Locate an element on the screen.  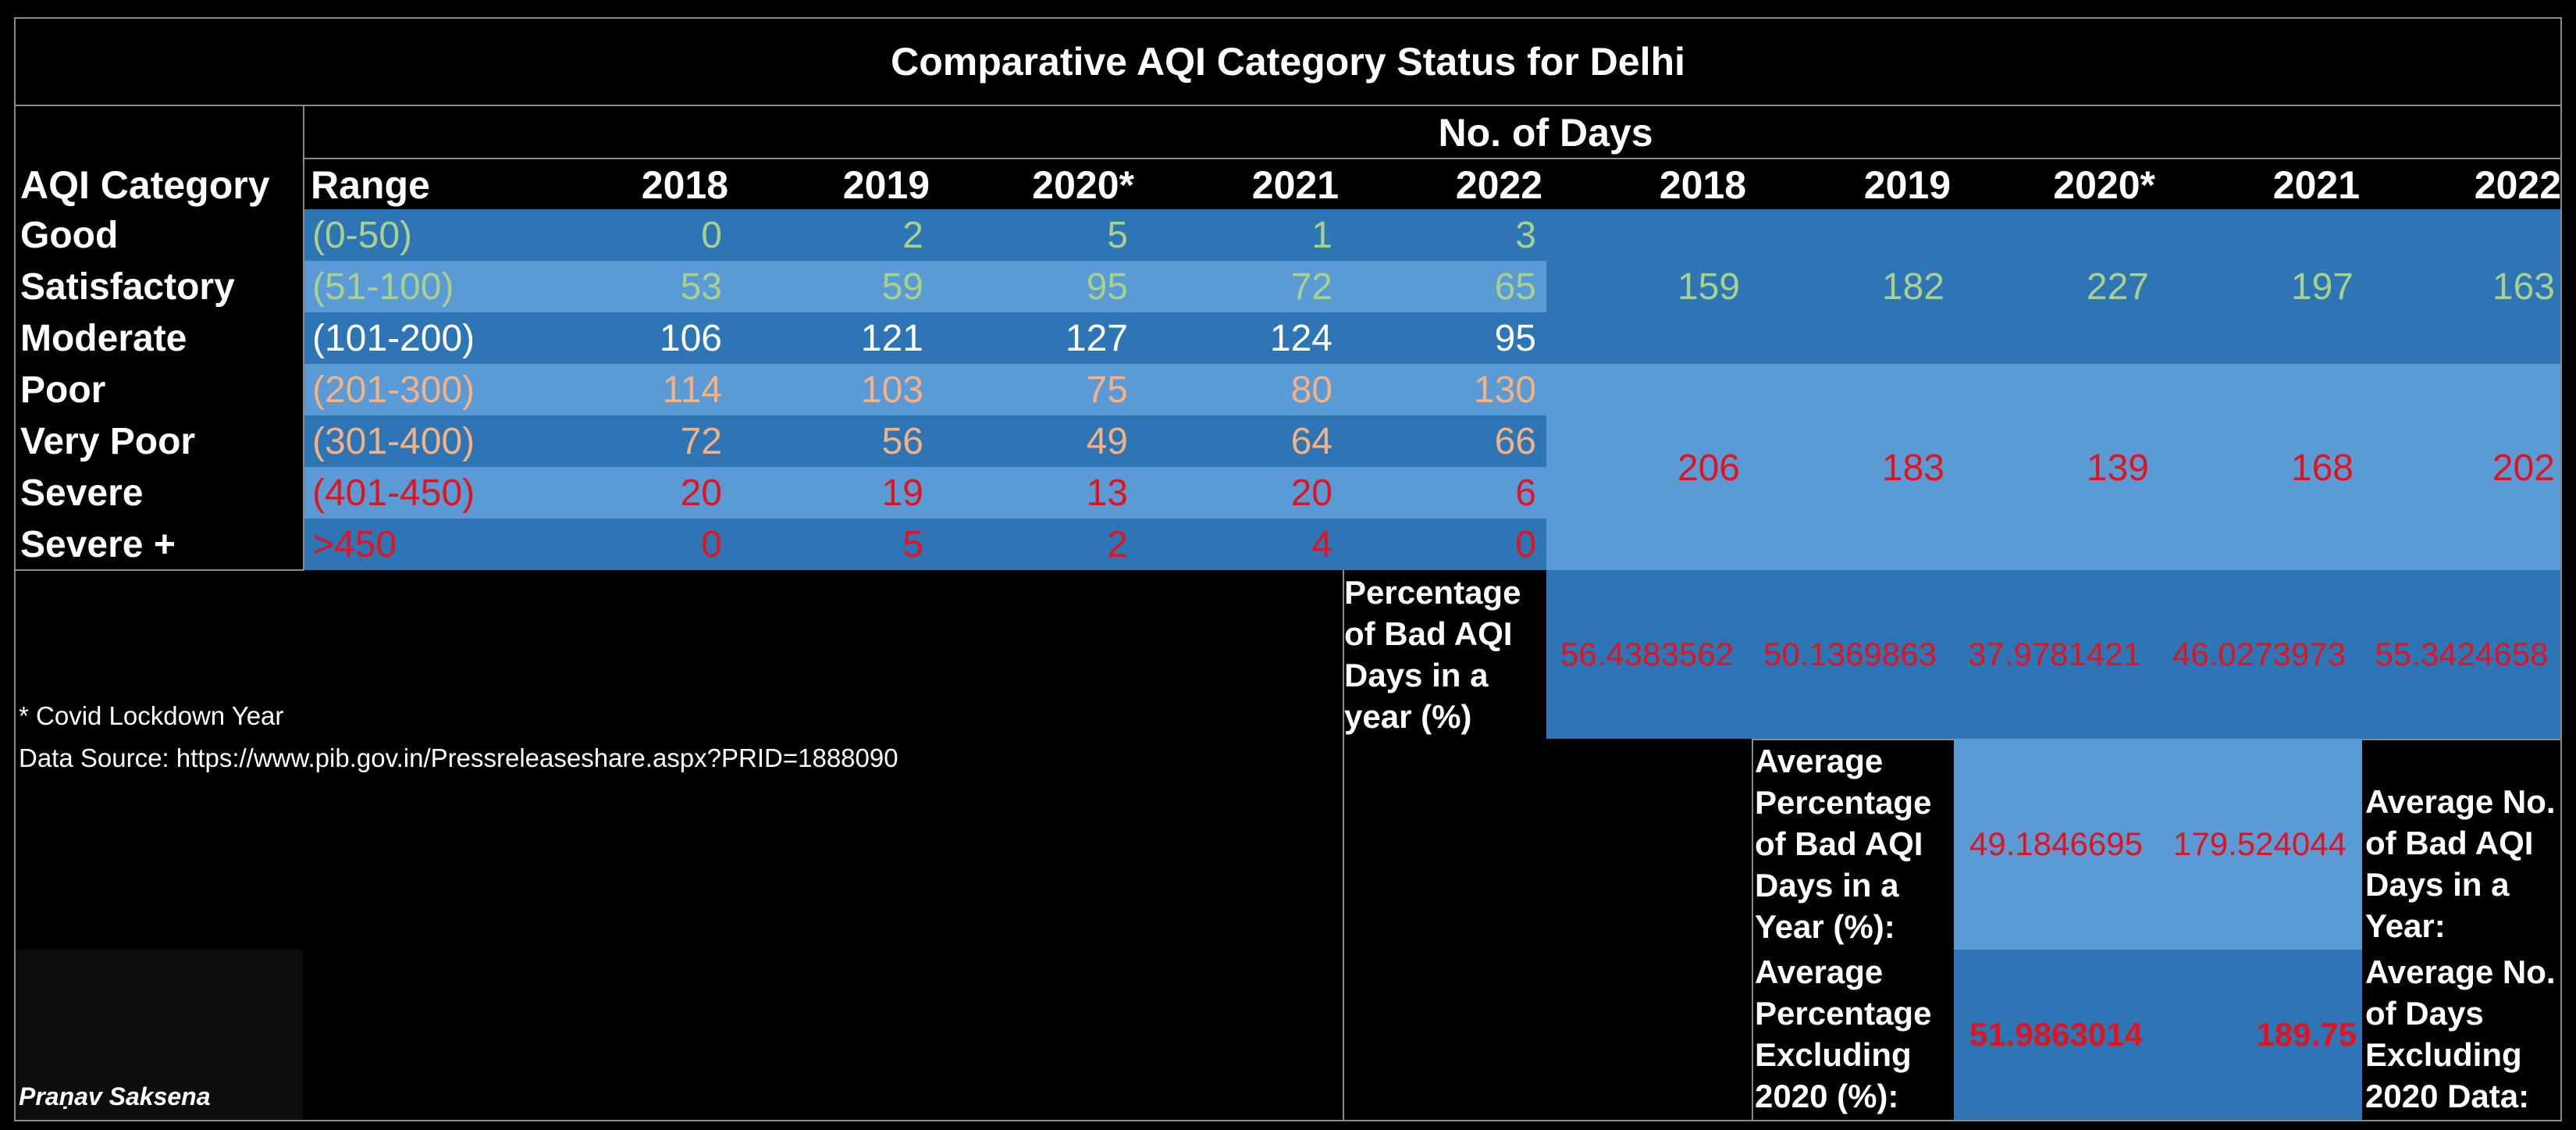
category-very-poor: Very Poor is located at coordinates (108, 441).